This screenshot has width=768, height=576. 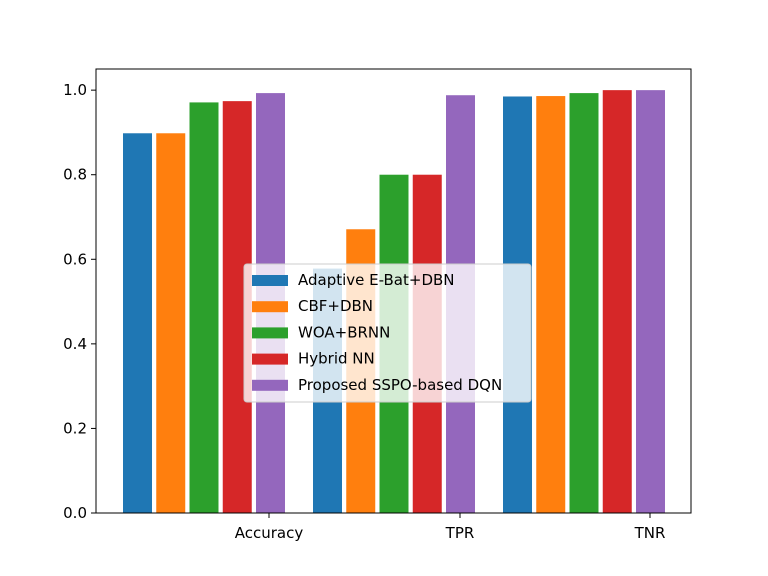 What do you see at coordinates (344, 332) in the screenshot?
I see `legend-label: WOA+BRNN` at bounding box center [344, 332].